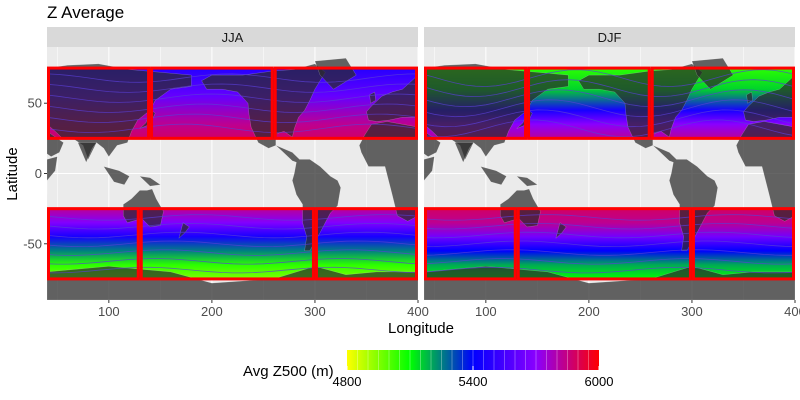  What do you see at coordinates (599, 381) in the screenshot?
I see `colorbar-tick-label: 6000` at bounding box center [599, 381].